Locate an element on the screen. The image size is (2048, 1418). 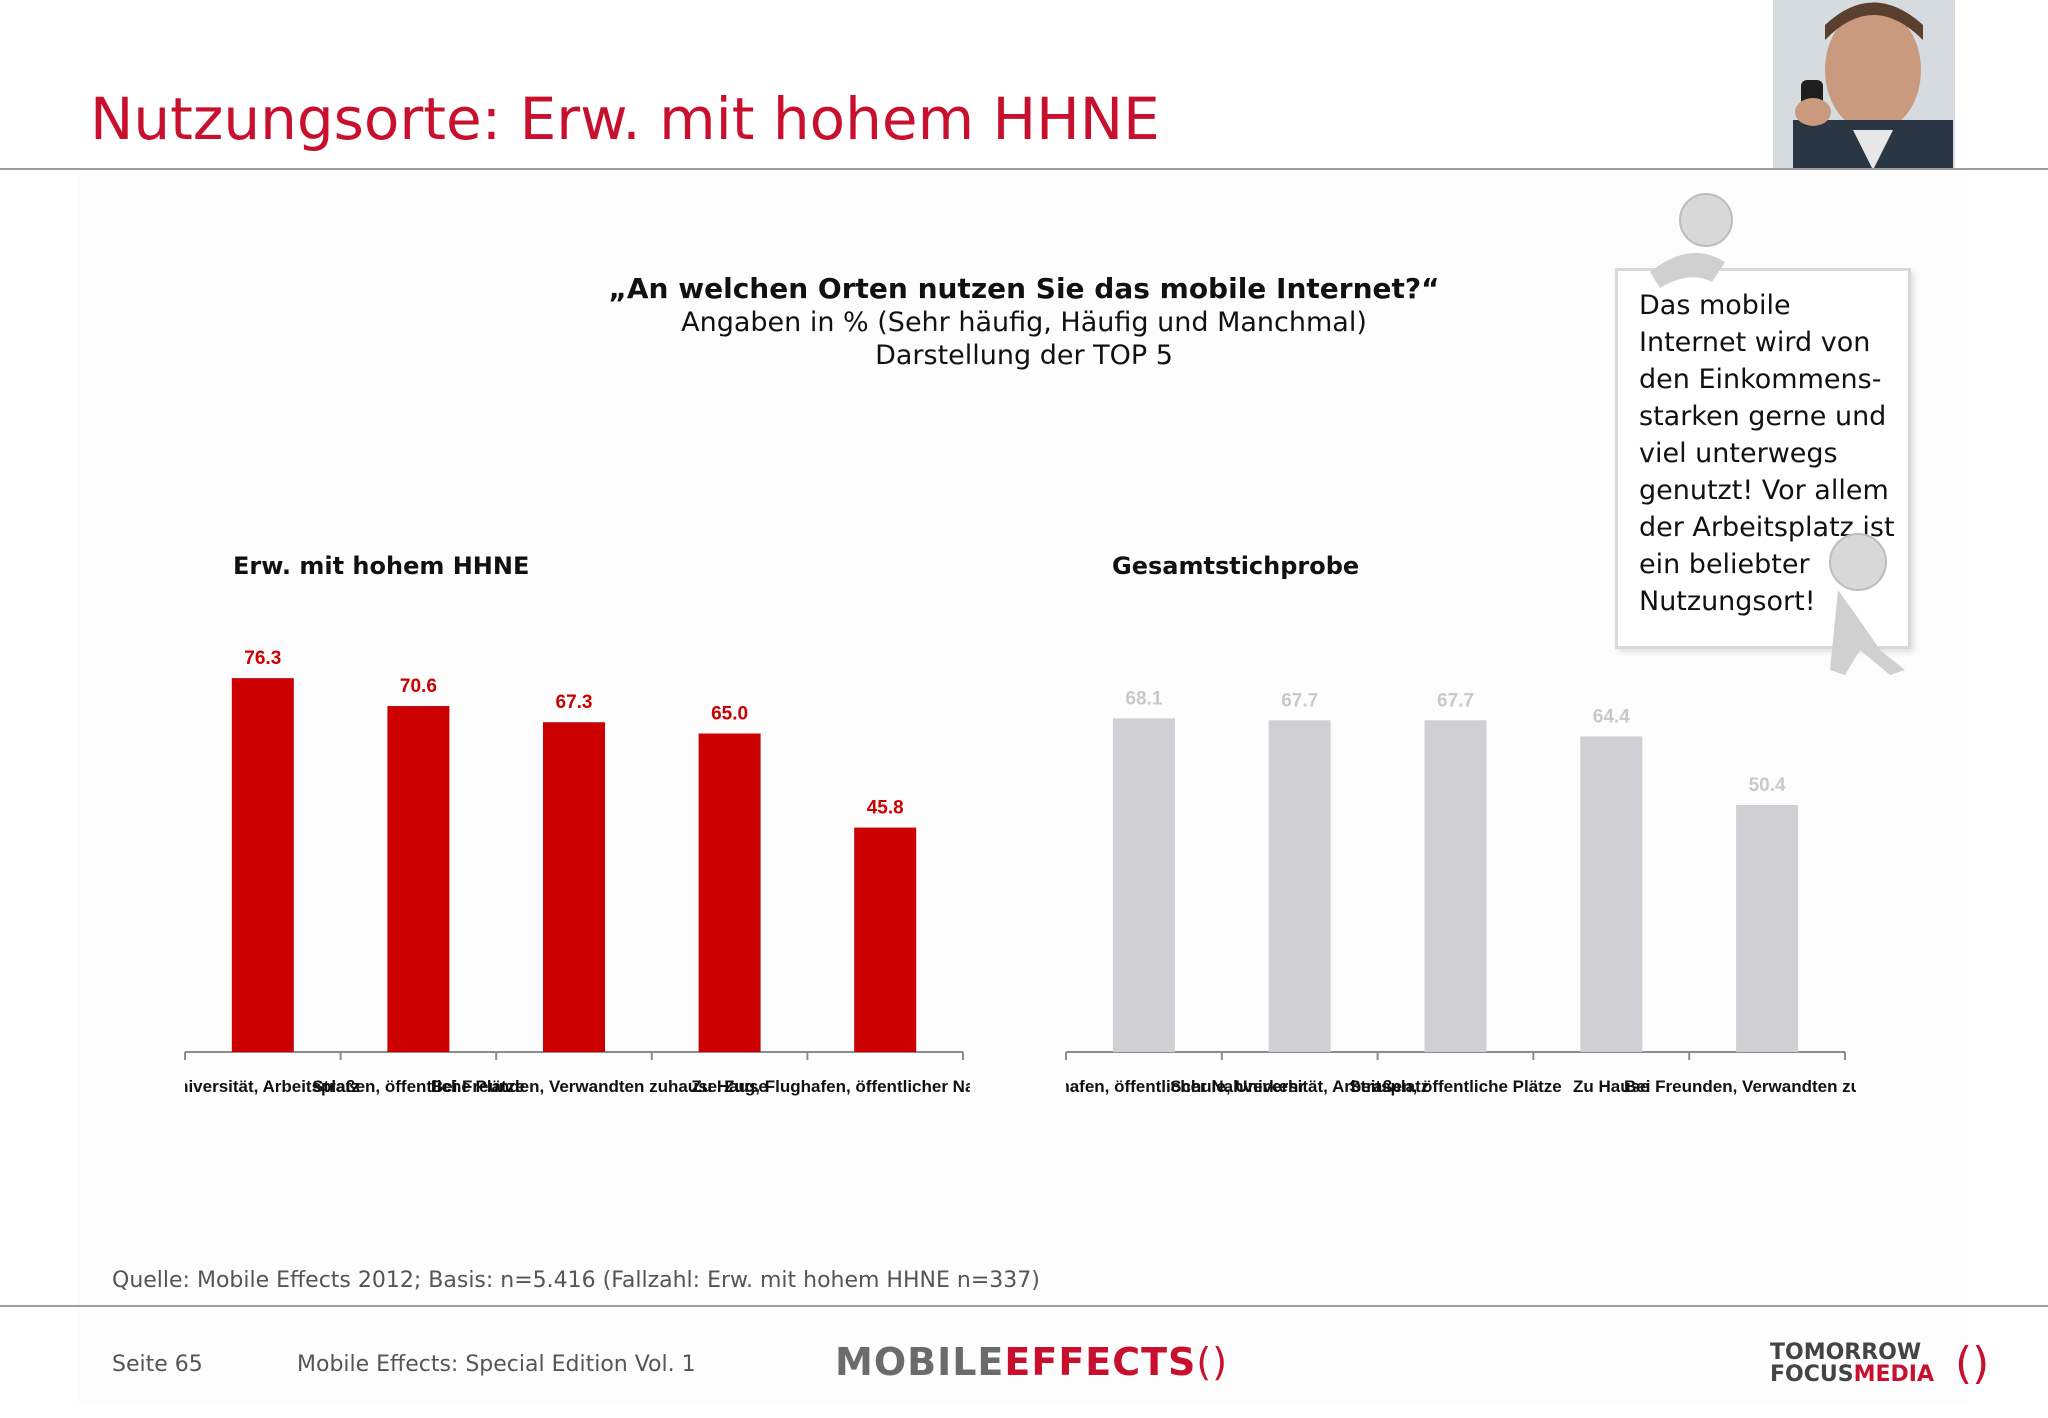
header-rule is located at coordinates (1024, 169).